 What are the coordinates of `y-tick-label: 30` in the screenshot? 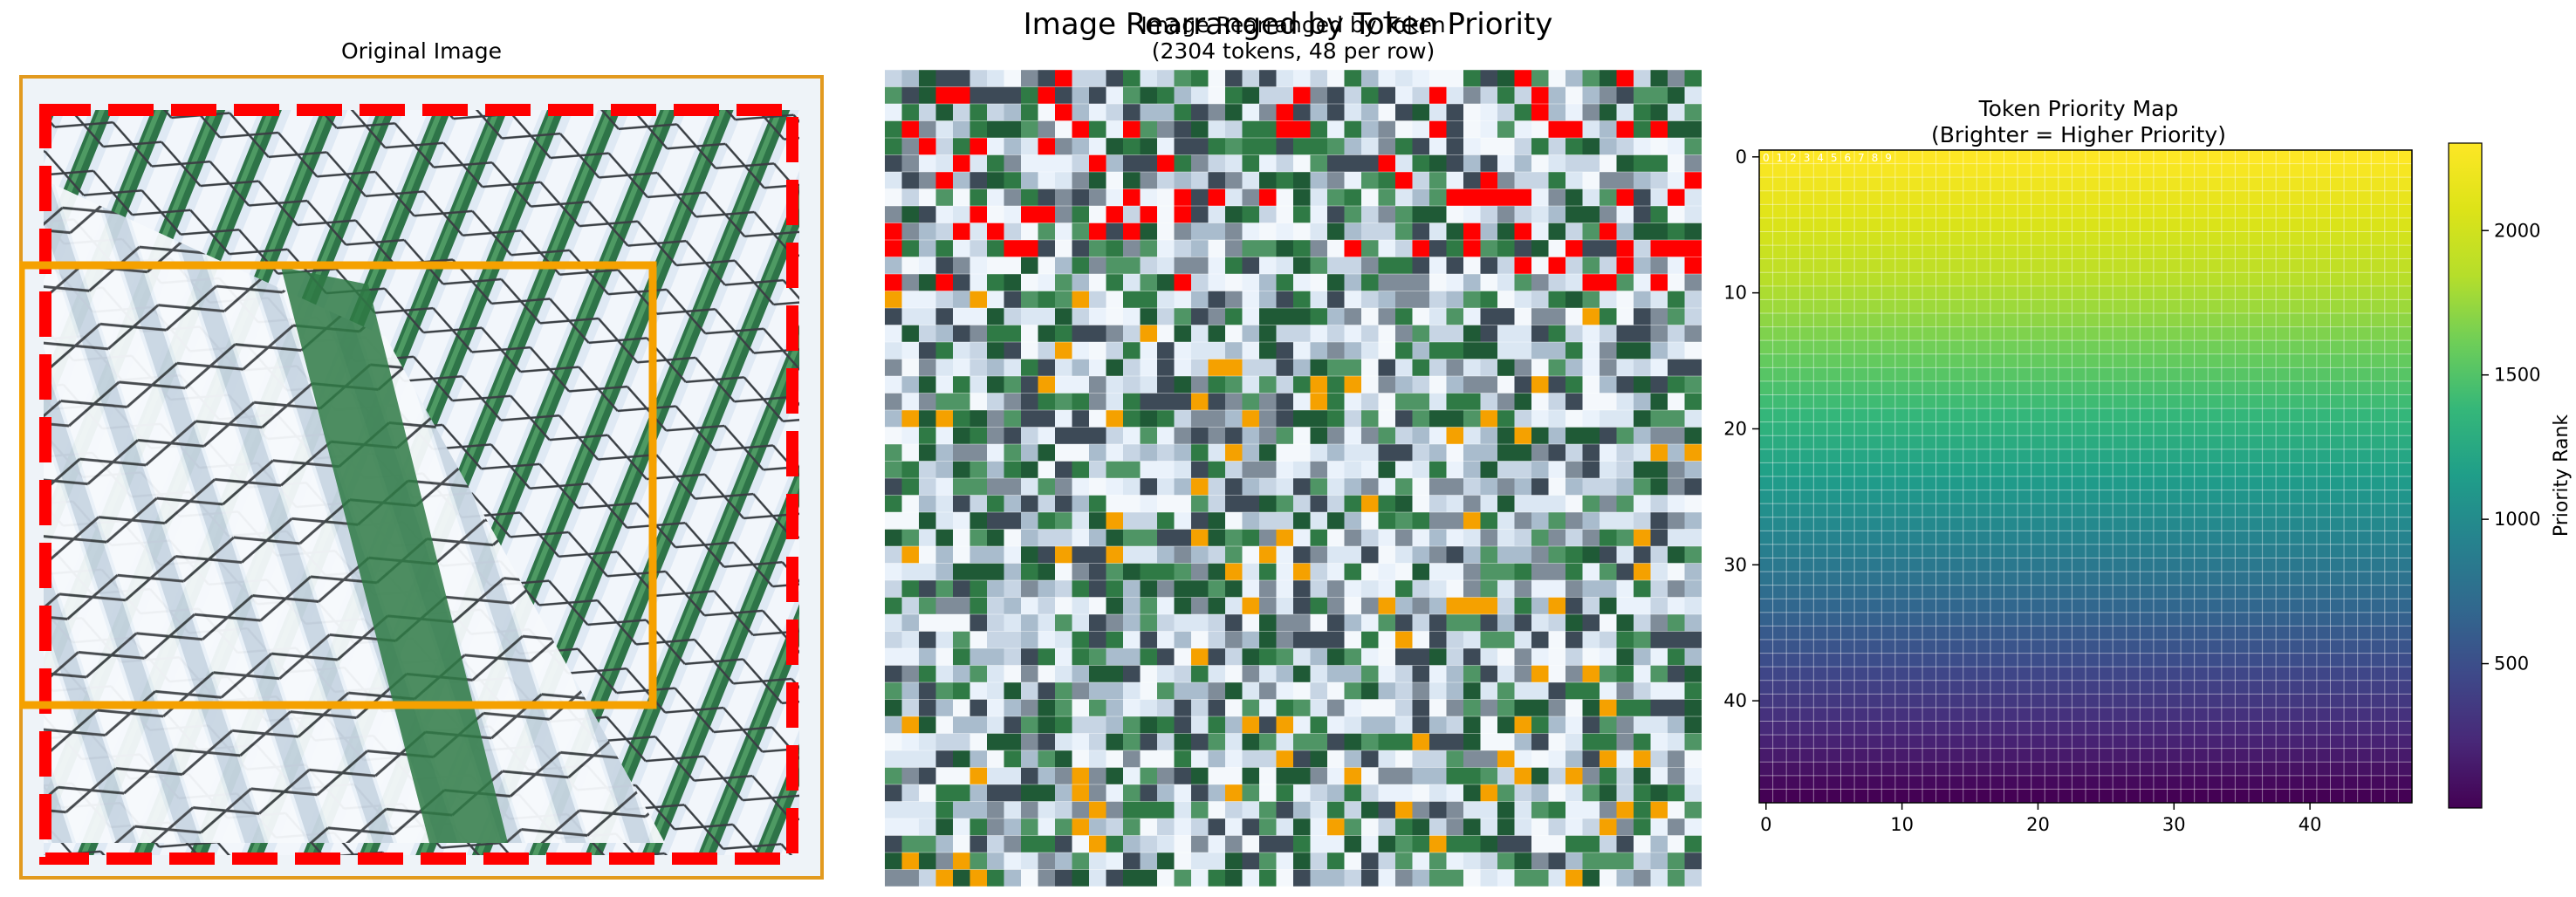 It's located at (1735, 565).